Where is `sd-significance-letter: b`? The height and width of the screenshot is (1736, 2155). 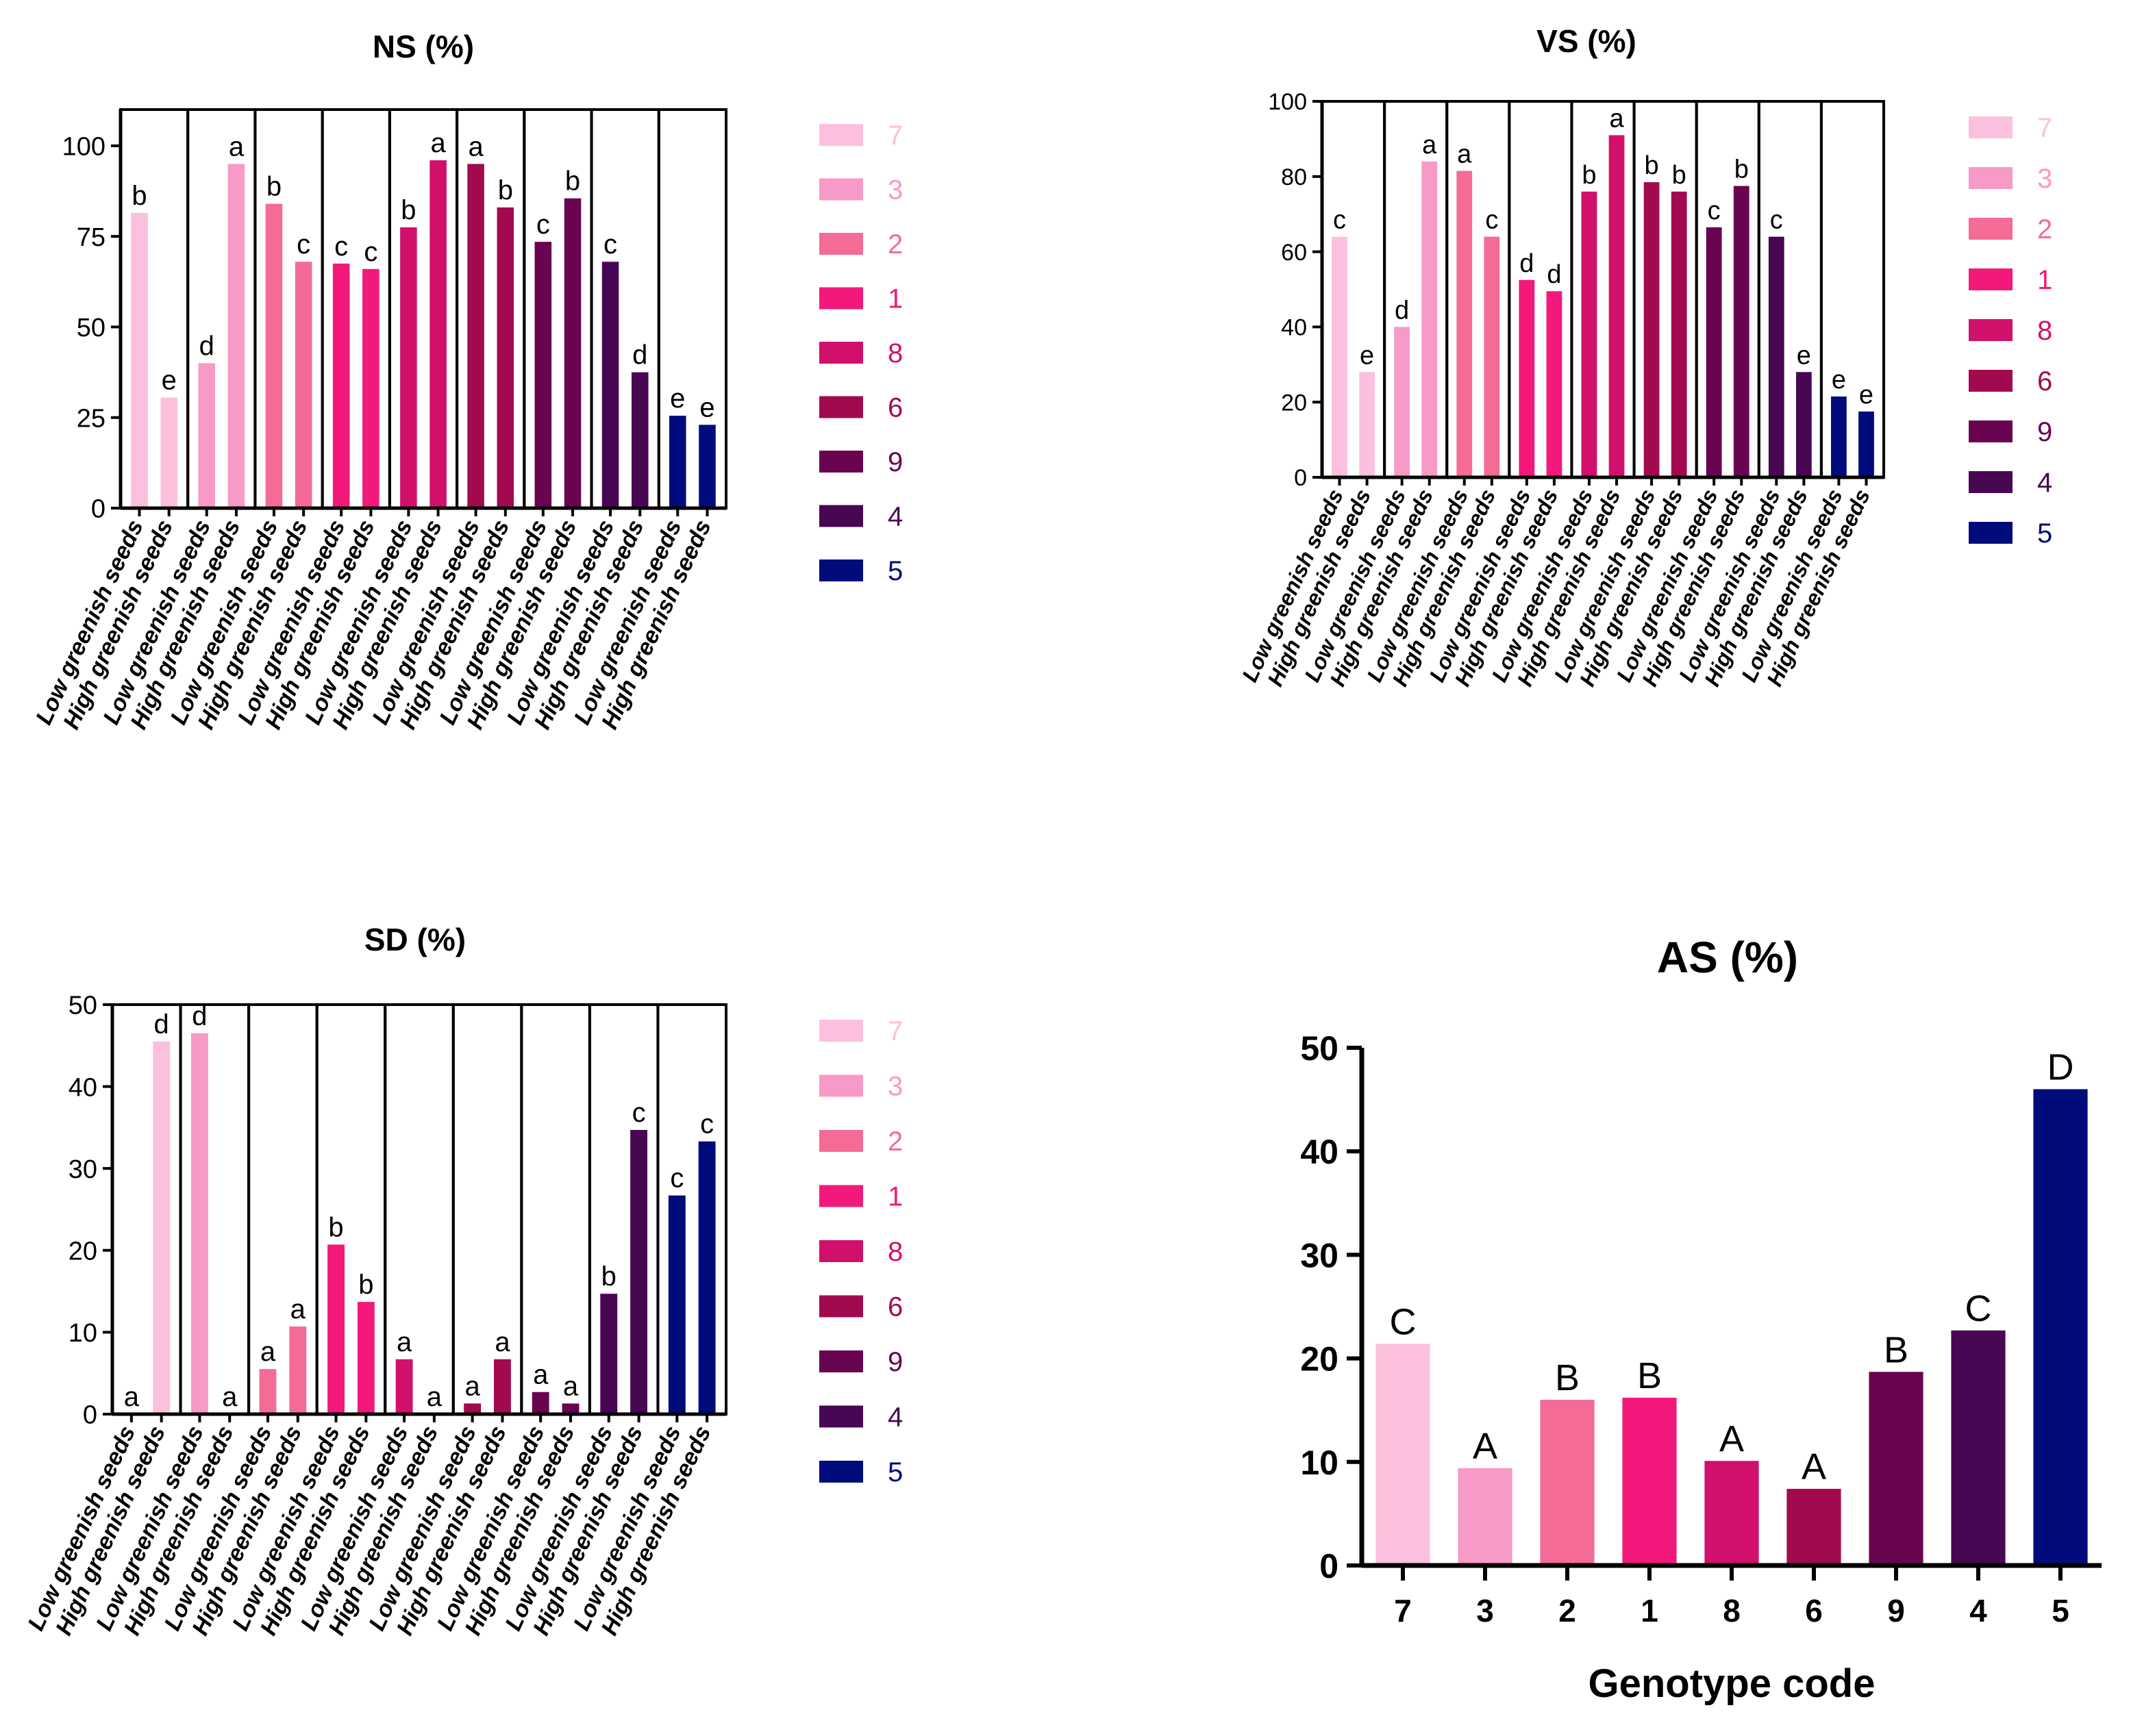 sd-significance-letter: b is located at coordinates (335, 1227).